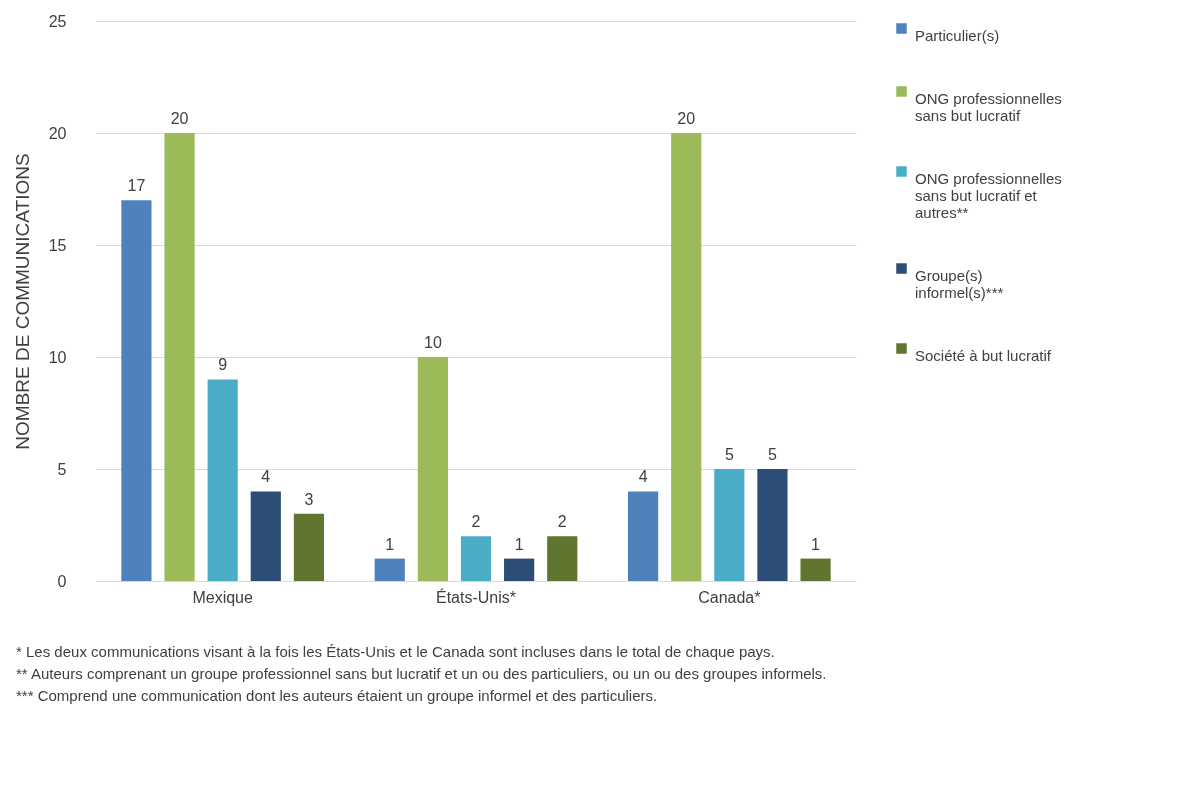 The height and width of the screenshot is (801, 1198). I want to click on y-tick-label: 5, so click(62, 469).